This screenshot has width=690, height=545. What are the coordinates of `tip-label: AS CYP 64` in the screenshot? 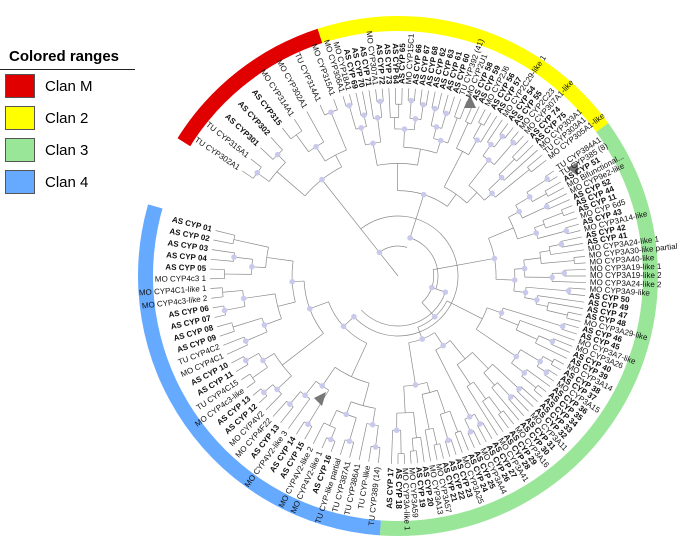 It's located at (396, 63).